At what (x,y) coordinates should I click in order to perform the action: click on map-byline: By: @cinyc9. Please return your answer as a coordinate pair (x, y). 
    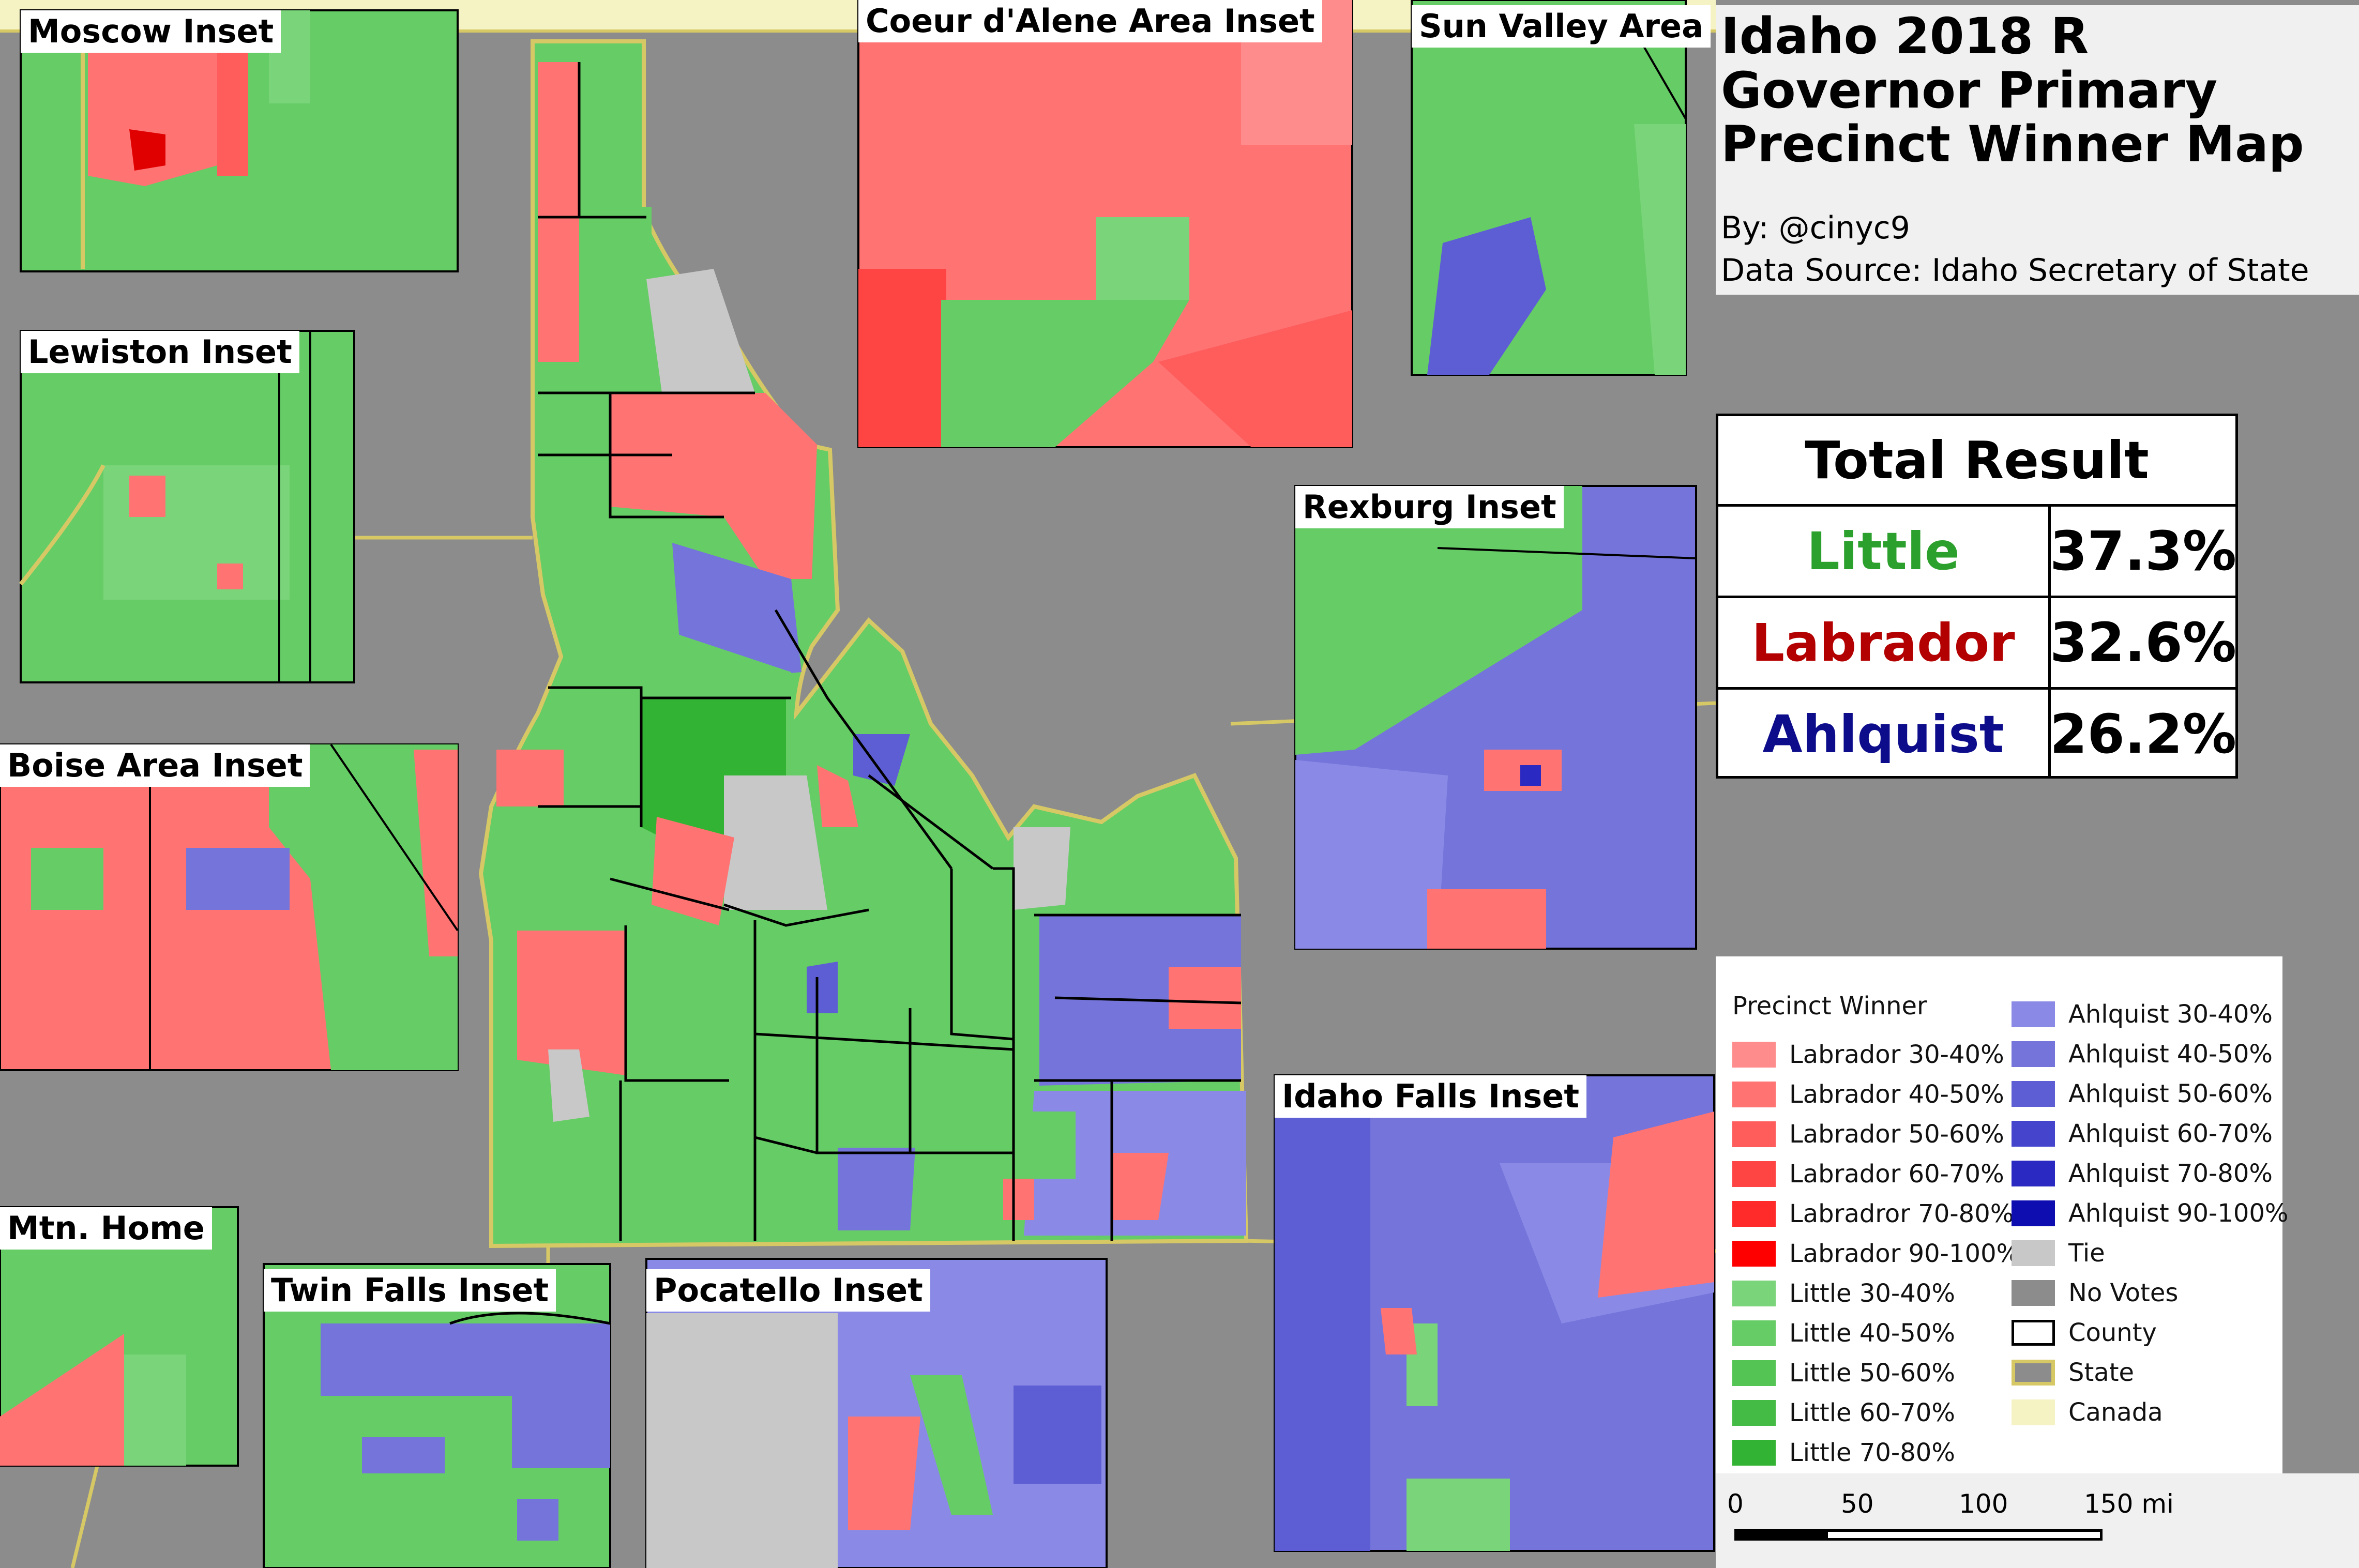
    Looking at the image, I should click on (1815, 228).